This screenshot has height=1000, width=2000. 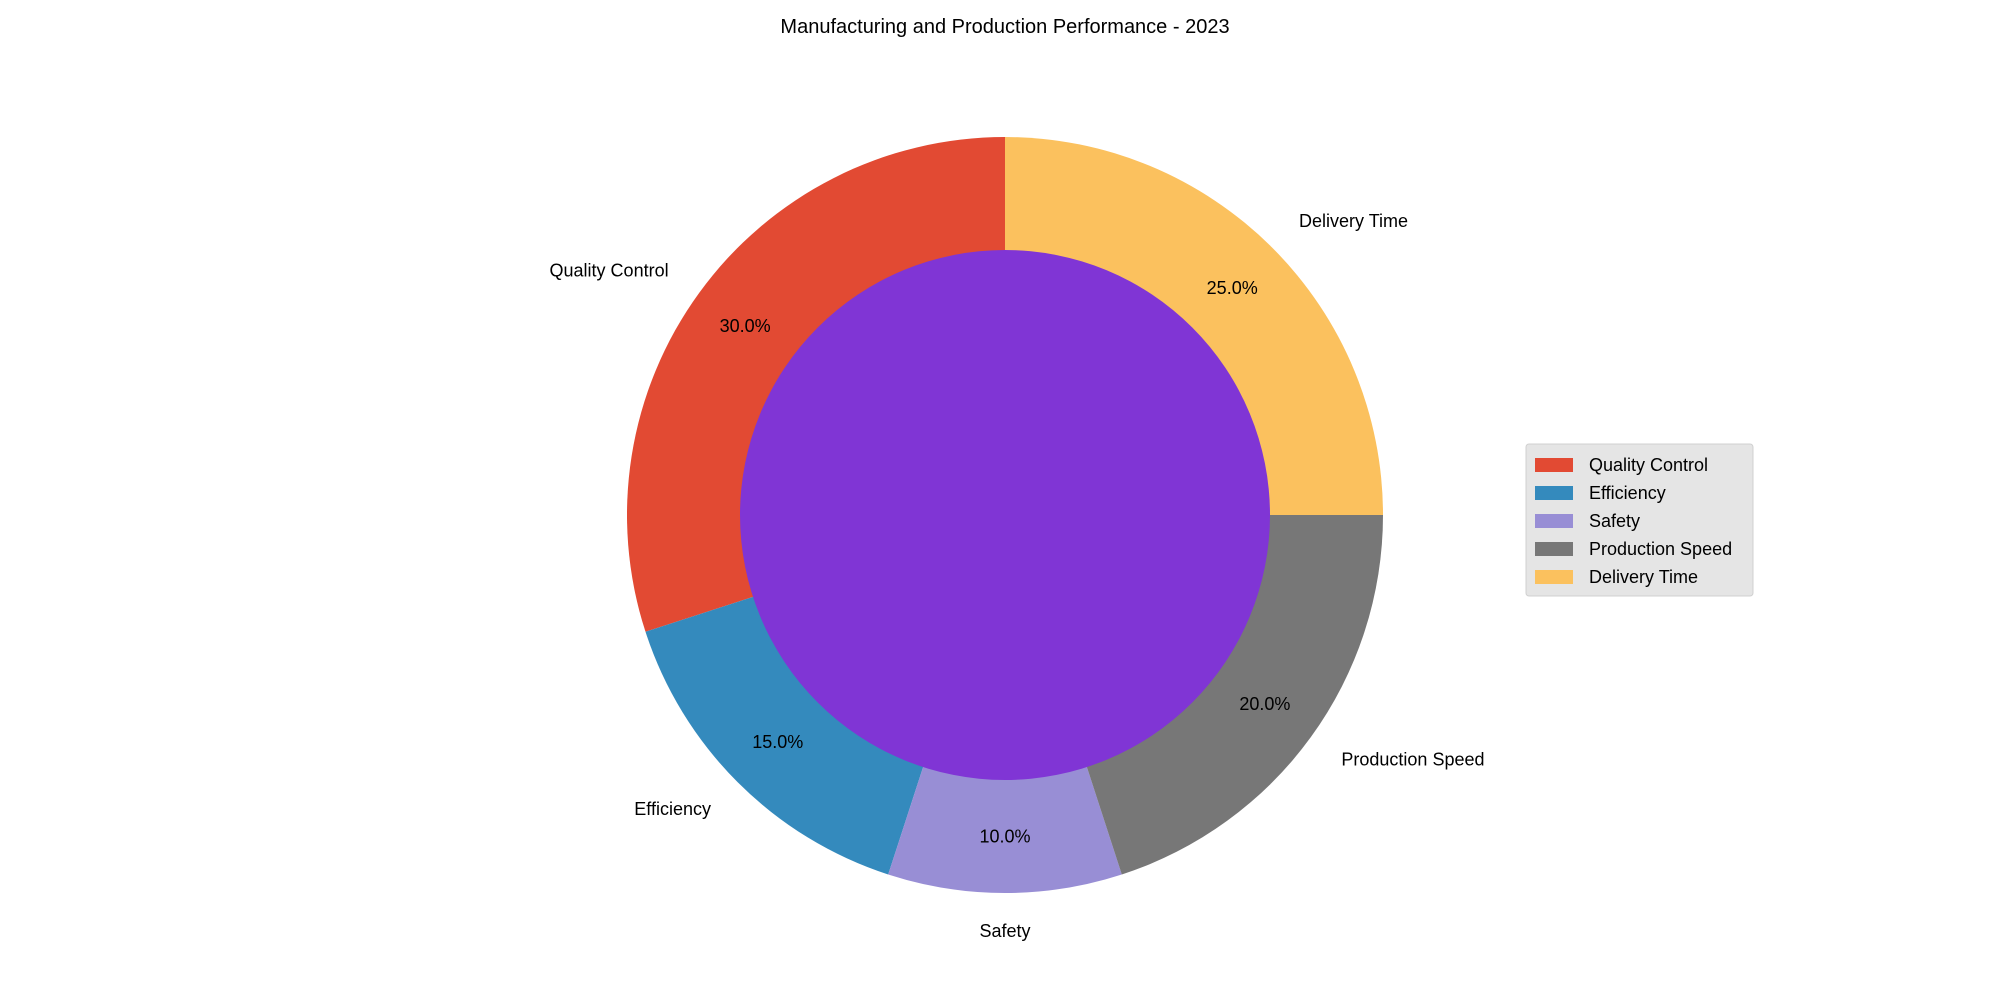 I want to click on slice-percent-label: 20.0%, so click(x=1264, y=704).